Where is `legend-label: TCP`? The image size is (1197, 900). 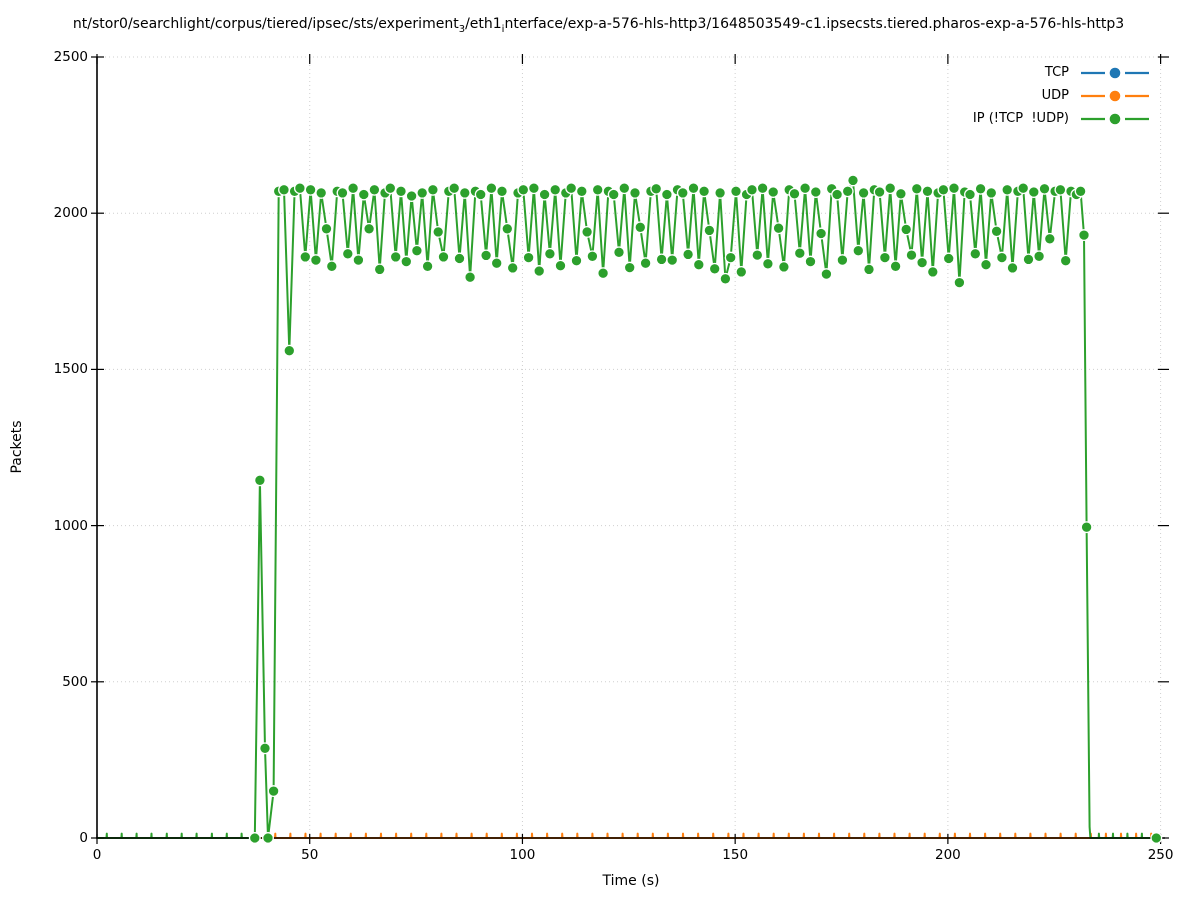 legend-label: TCP is located at coordinates (1056, 72).